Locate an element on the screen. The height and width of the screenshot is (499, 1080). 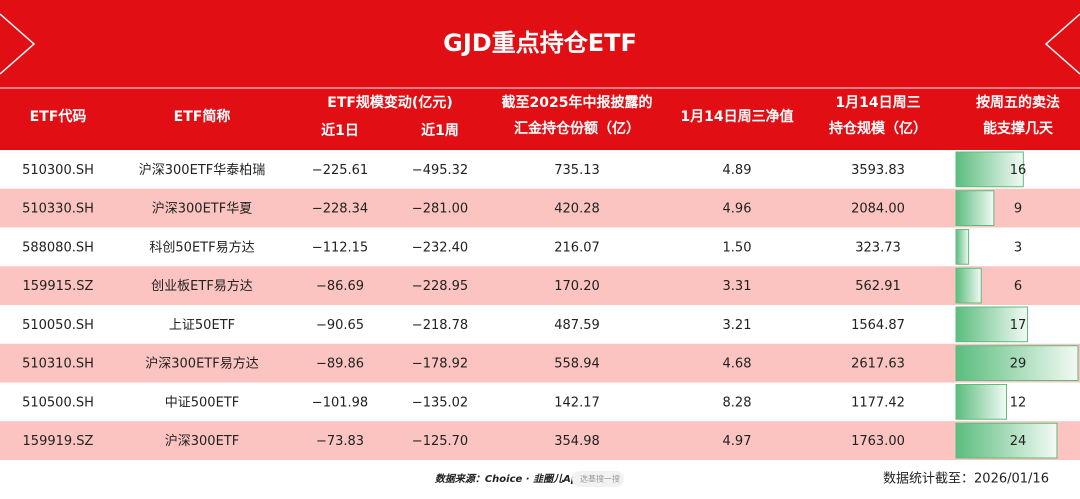
cell: 3593.83 is located at coordinates (878, 170).